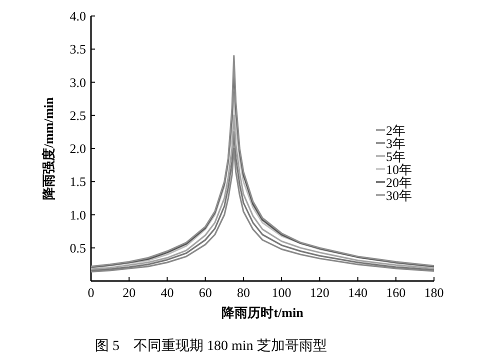 The height and width of the screenshot is (358, 488). What do you see at coordinates (78, 148) in the screenshot?
I see `y-tick-label: 2.0` at bounding box center [78, 148].